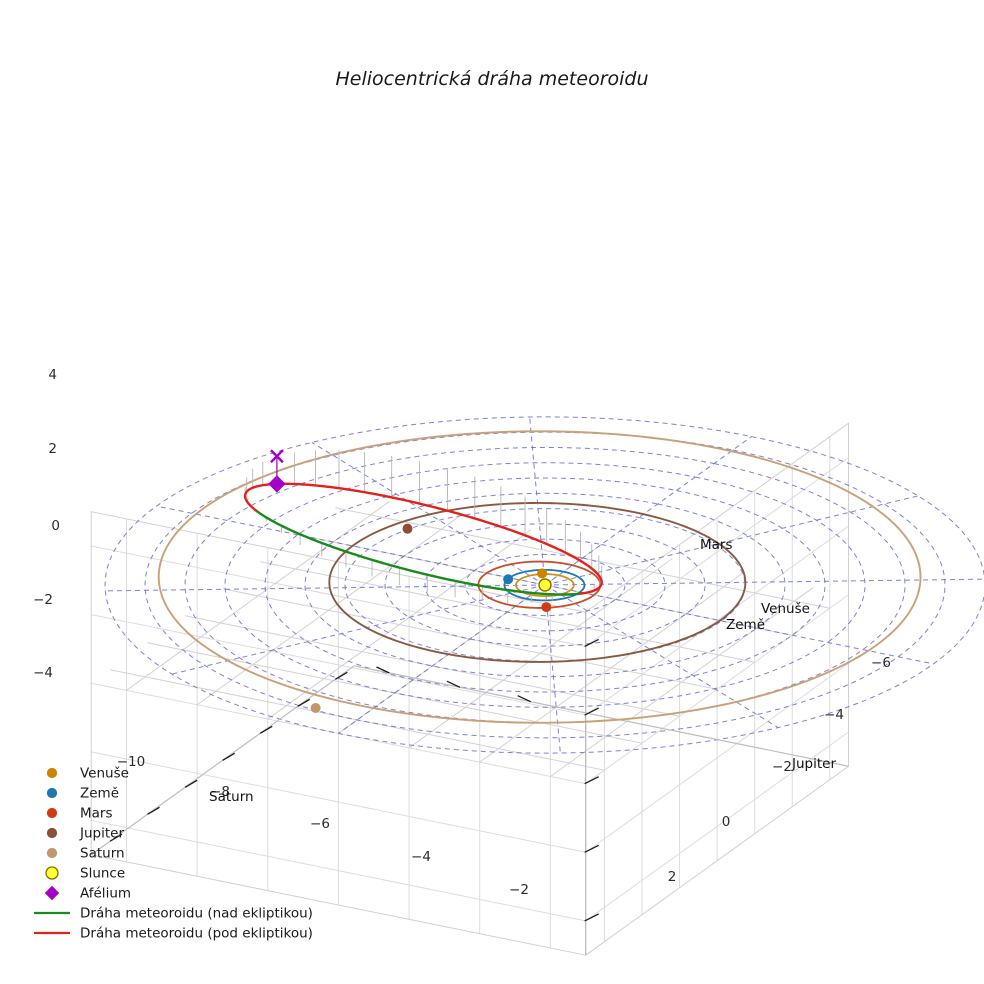  Describe the element at coordinates (220, 792) in the screenshot. I see `x-tick-label: −8` at that location.